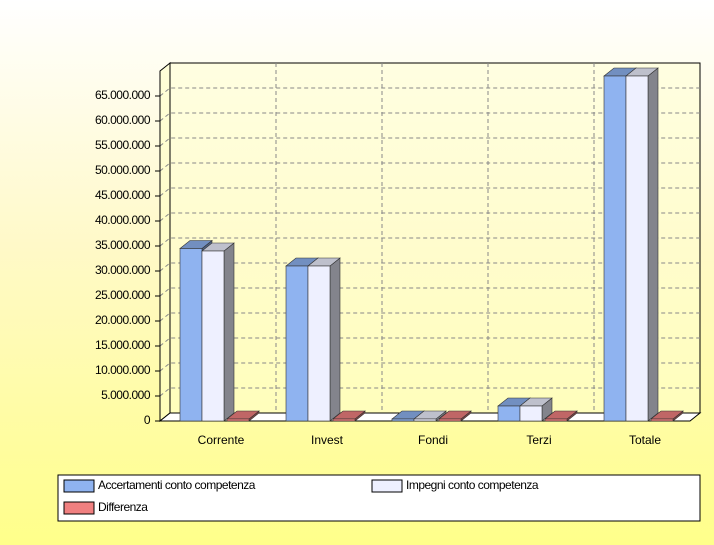  Describe the element at coordinates (433, 440) in the screenshot. I see `x-tick-label: Fondi` at that location.